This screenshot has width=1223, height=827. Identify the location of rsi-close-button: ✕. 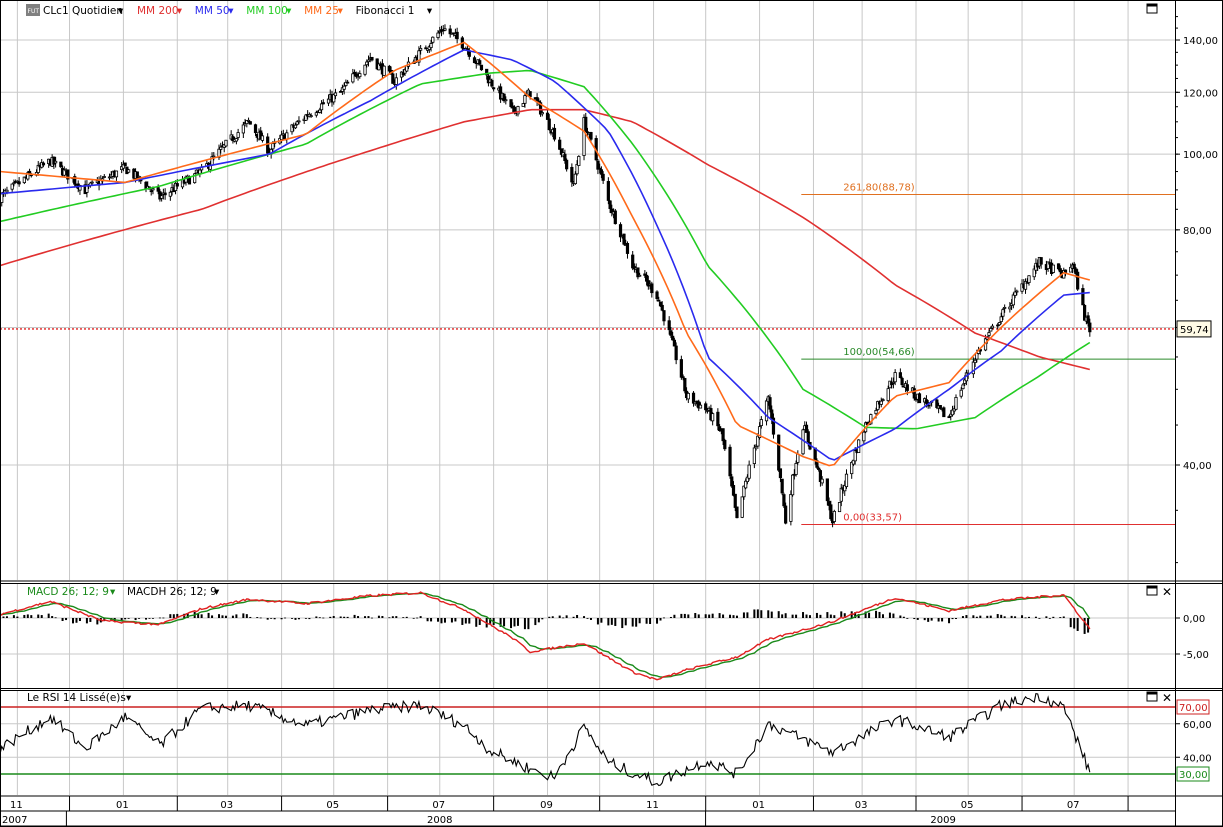
(1167, 698).